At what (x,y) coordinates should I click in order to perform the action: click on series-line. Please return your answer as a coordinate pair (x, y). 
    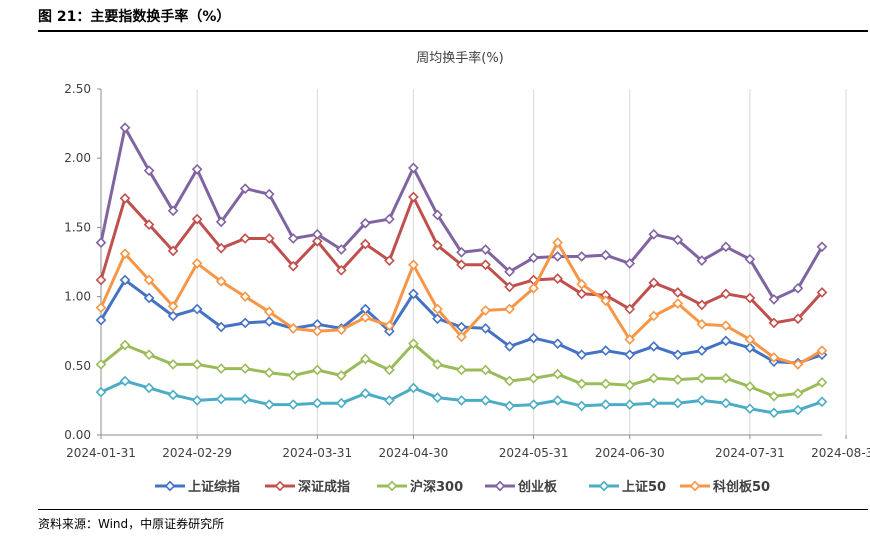
    Looking at the image, I should click on (461, 321).